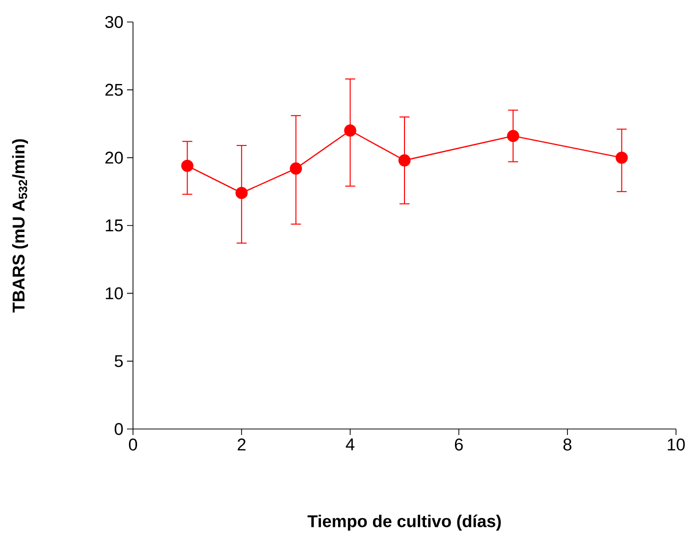 Image resolution: width=692 pixels, height=536 pixels. Describe the element at coordinates (118, 361) in the screenshot. I see `y-tick-label: 5` at that location.